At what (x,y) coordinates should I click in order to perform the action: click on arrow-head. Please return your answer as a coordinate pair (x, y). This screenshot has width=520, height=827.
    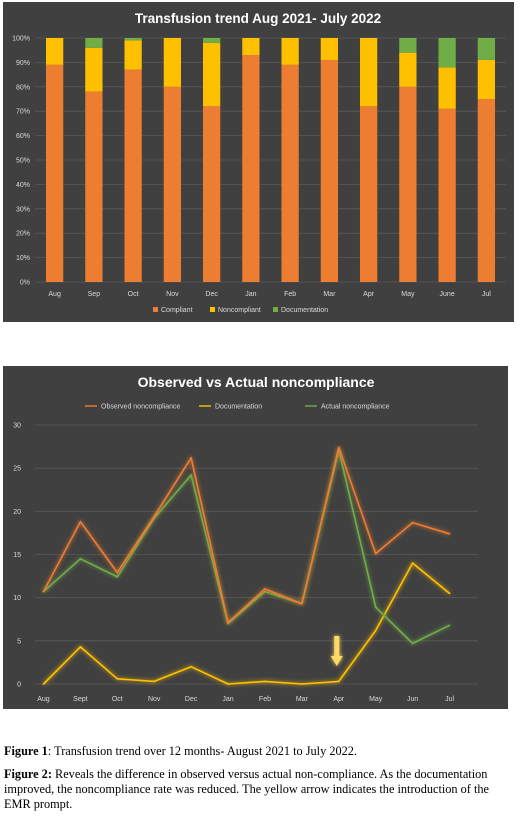
    Looking at the image, I should click on (336, 661).